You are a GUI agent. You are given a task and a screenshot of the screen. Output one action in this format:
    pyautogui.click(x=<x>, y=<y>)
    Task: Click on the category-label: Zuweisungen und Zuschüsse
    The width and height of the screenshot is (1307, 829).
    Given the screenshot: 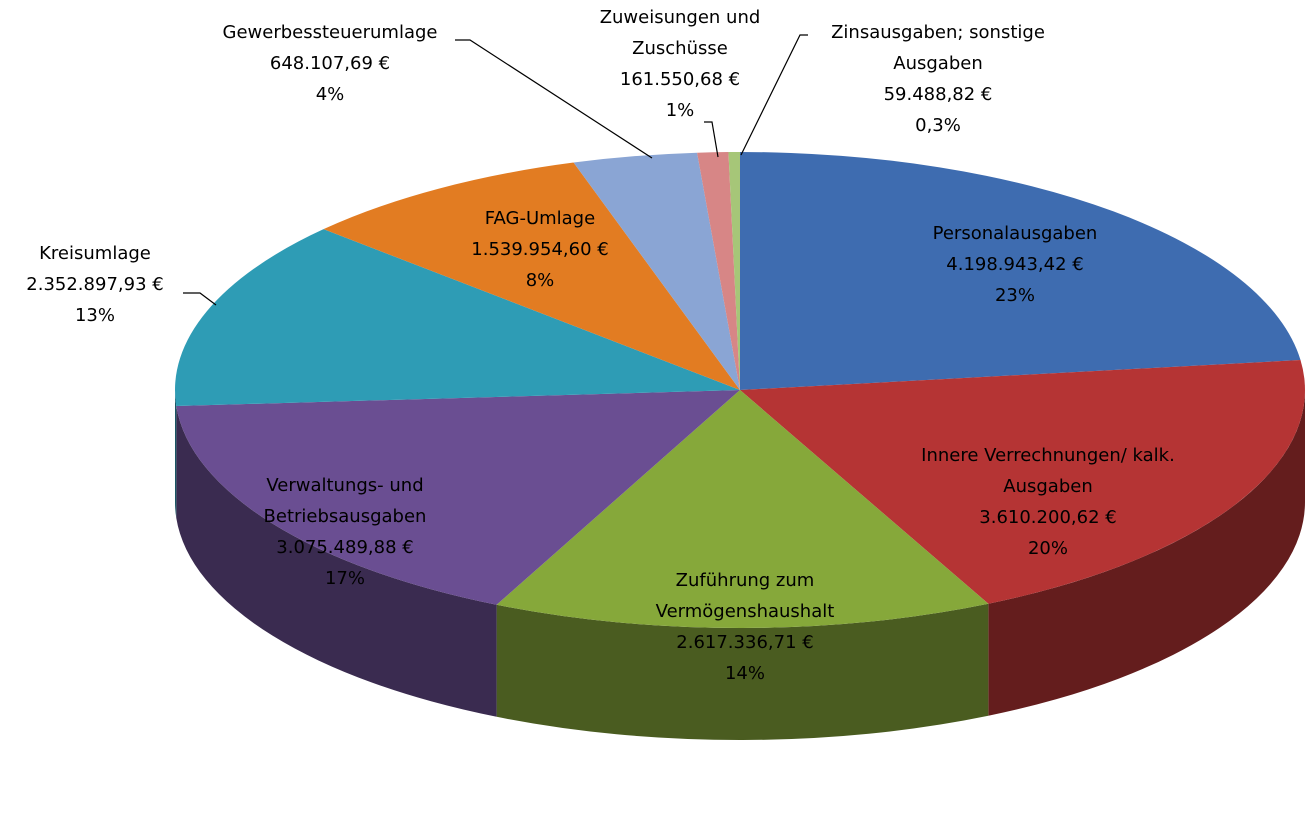 What is the action you would take?
    pyautogui.click(x=680, y=33)
    